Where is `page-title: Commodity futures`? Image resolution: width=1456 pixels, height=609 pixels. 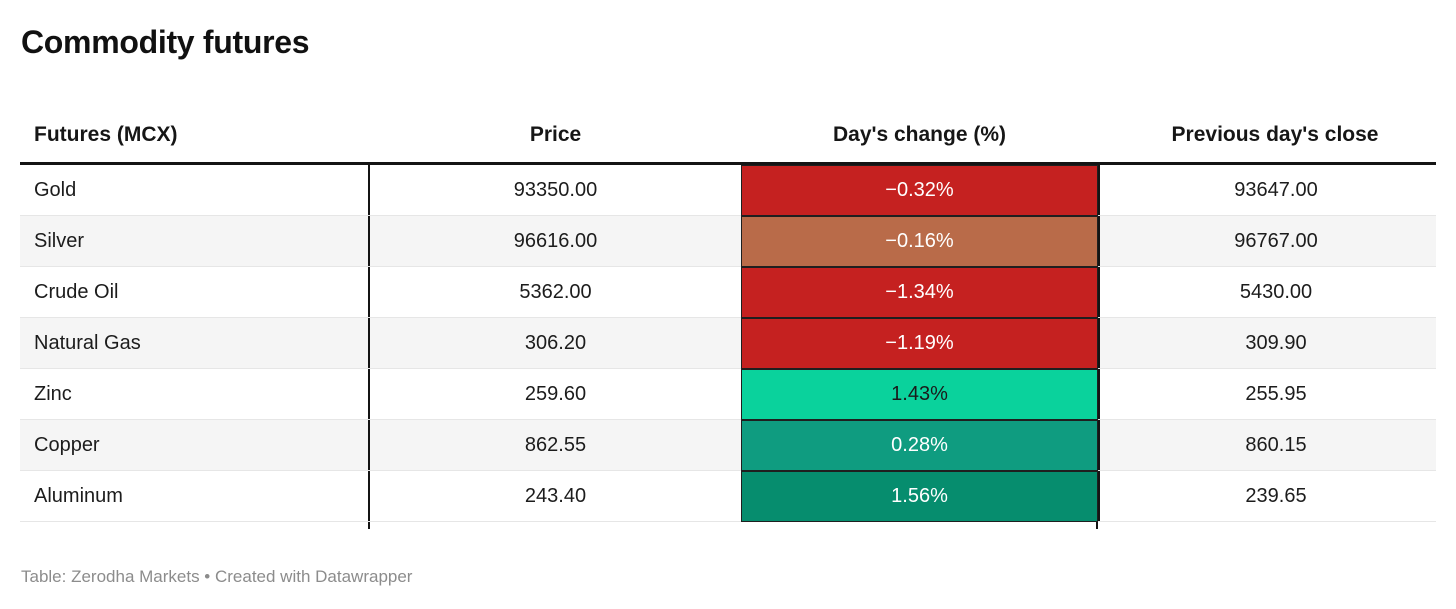 page-title: Commodity futures is located at coordinates (165, 42).